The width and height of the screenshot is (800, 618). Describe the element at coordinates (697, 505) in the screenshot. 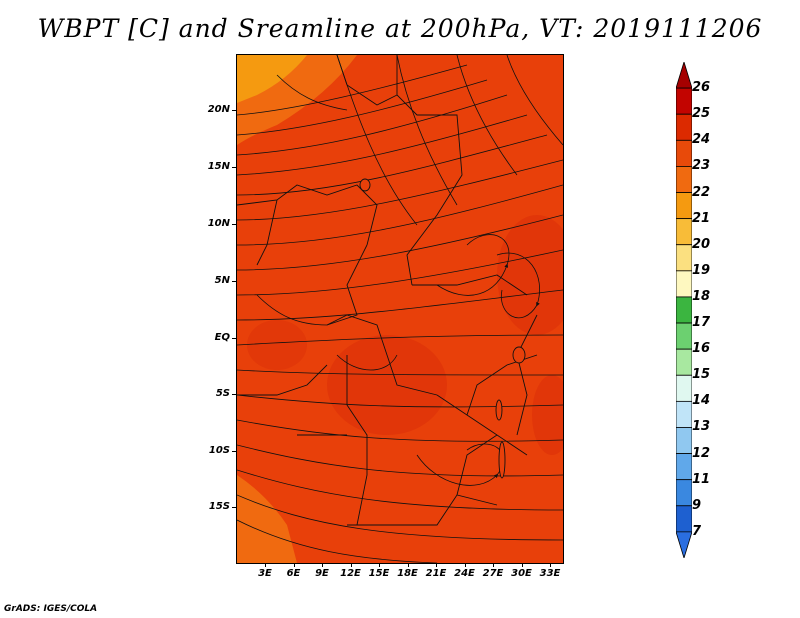

I see `colorbar-label: 9` at that location.